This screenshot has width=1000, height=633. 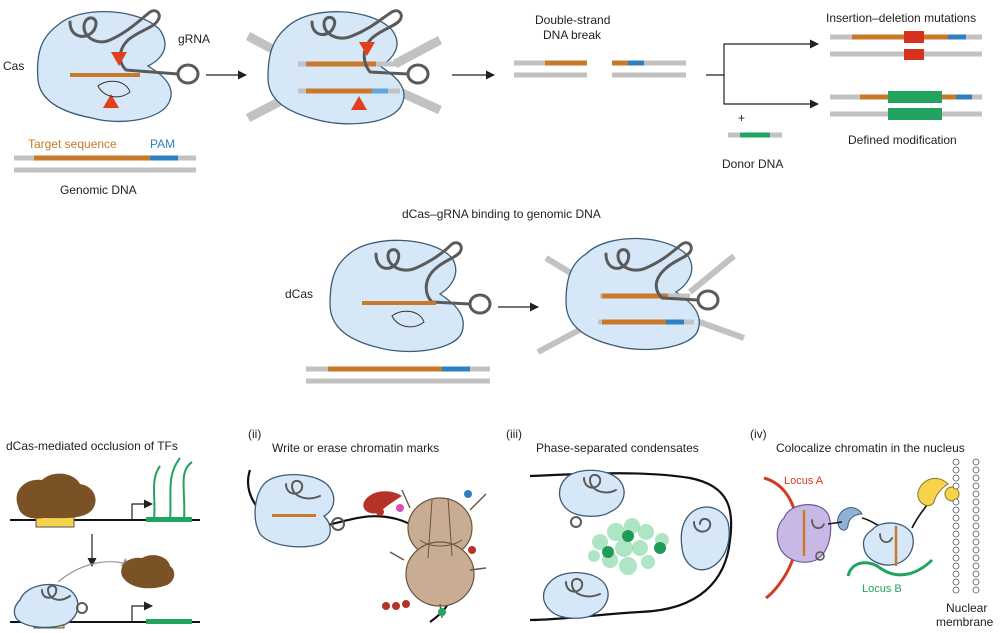 I want to click on dcas-inner-loop, so click(x=408, y=319).